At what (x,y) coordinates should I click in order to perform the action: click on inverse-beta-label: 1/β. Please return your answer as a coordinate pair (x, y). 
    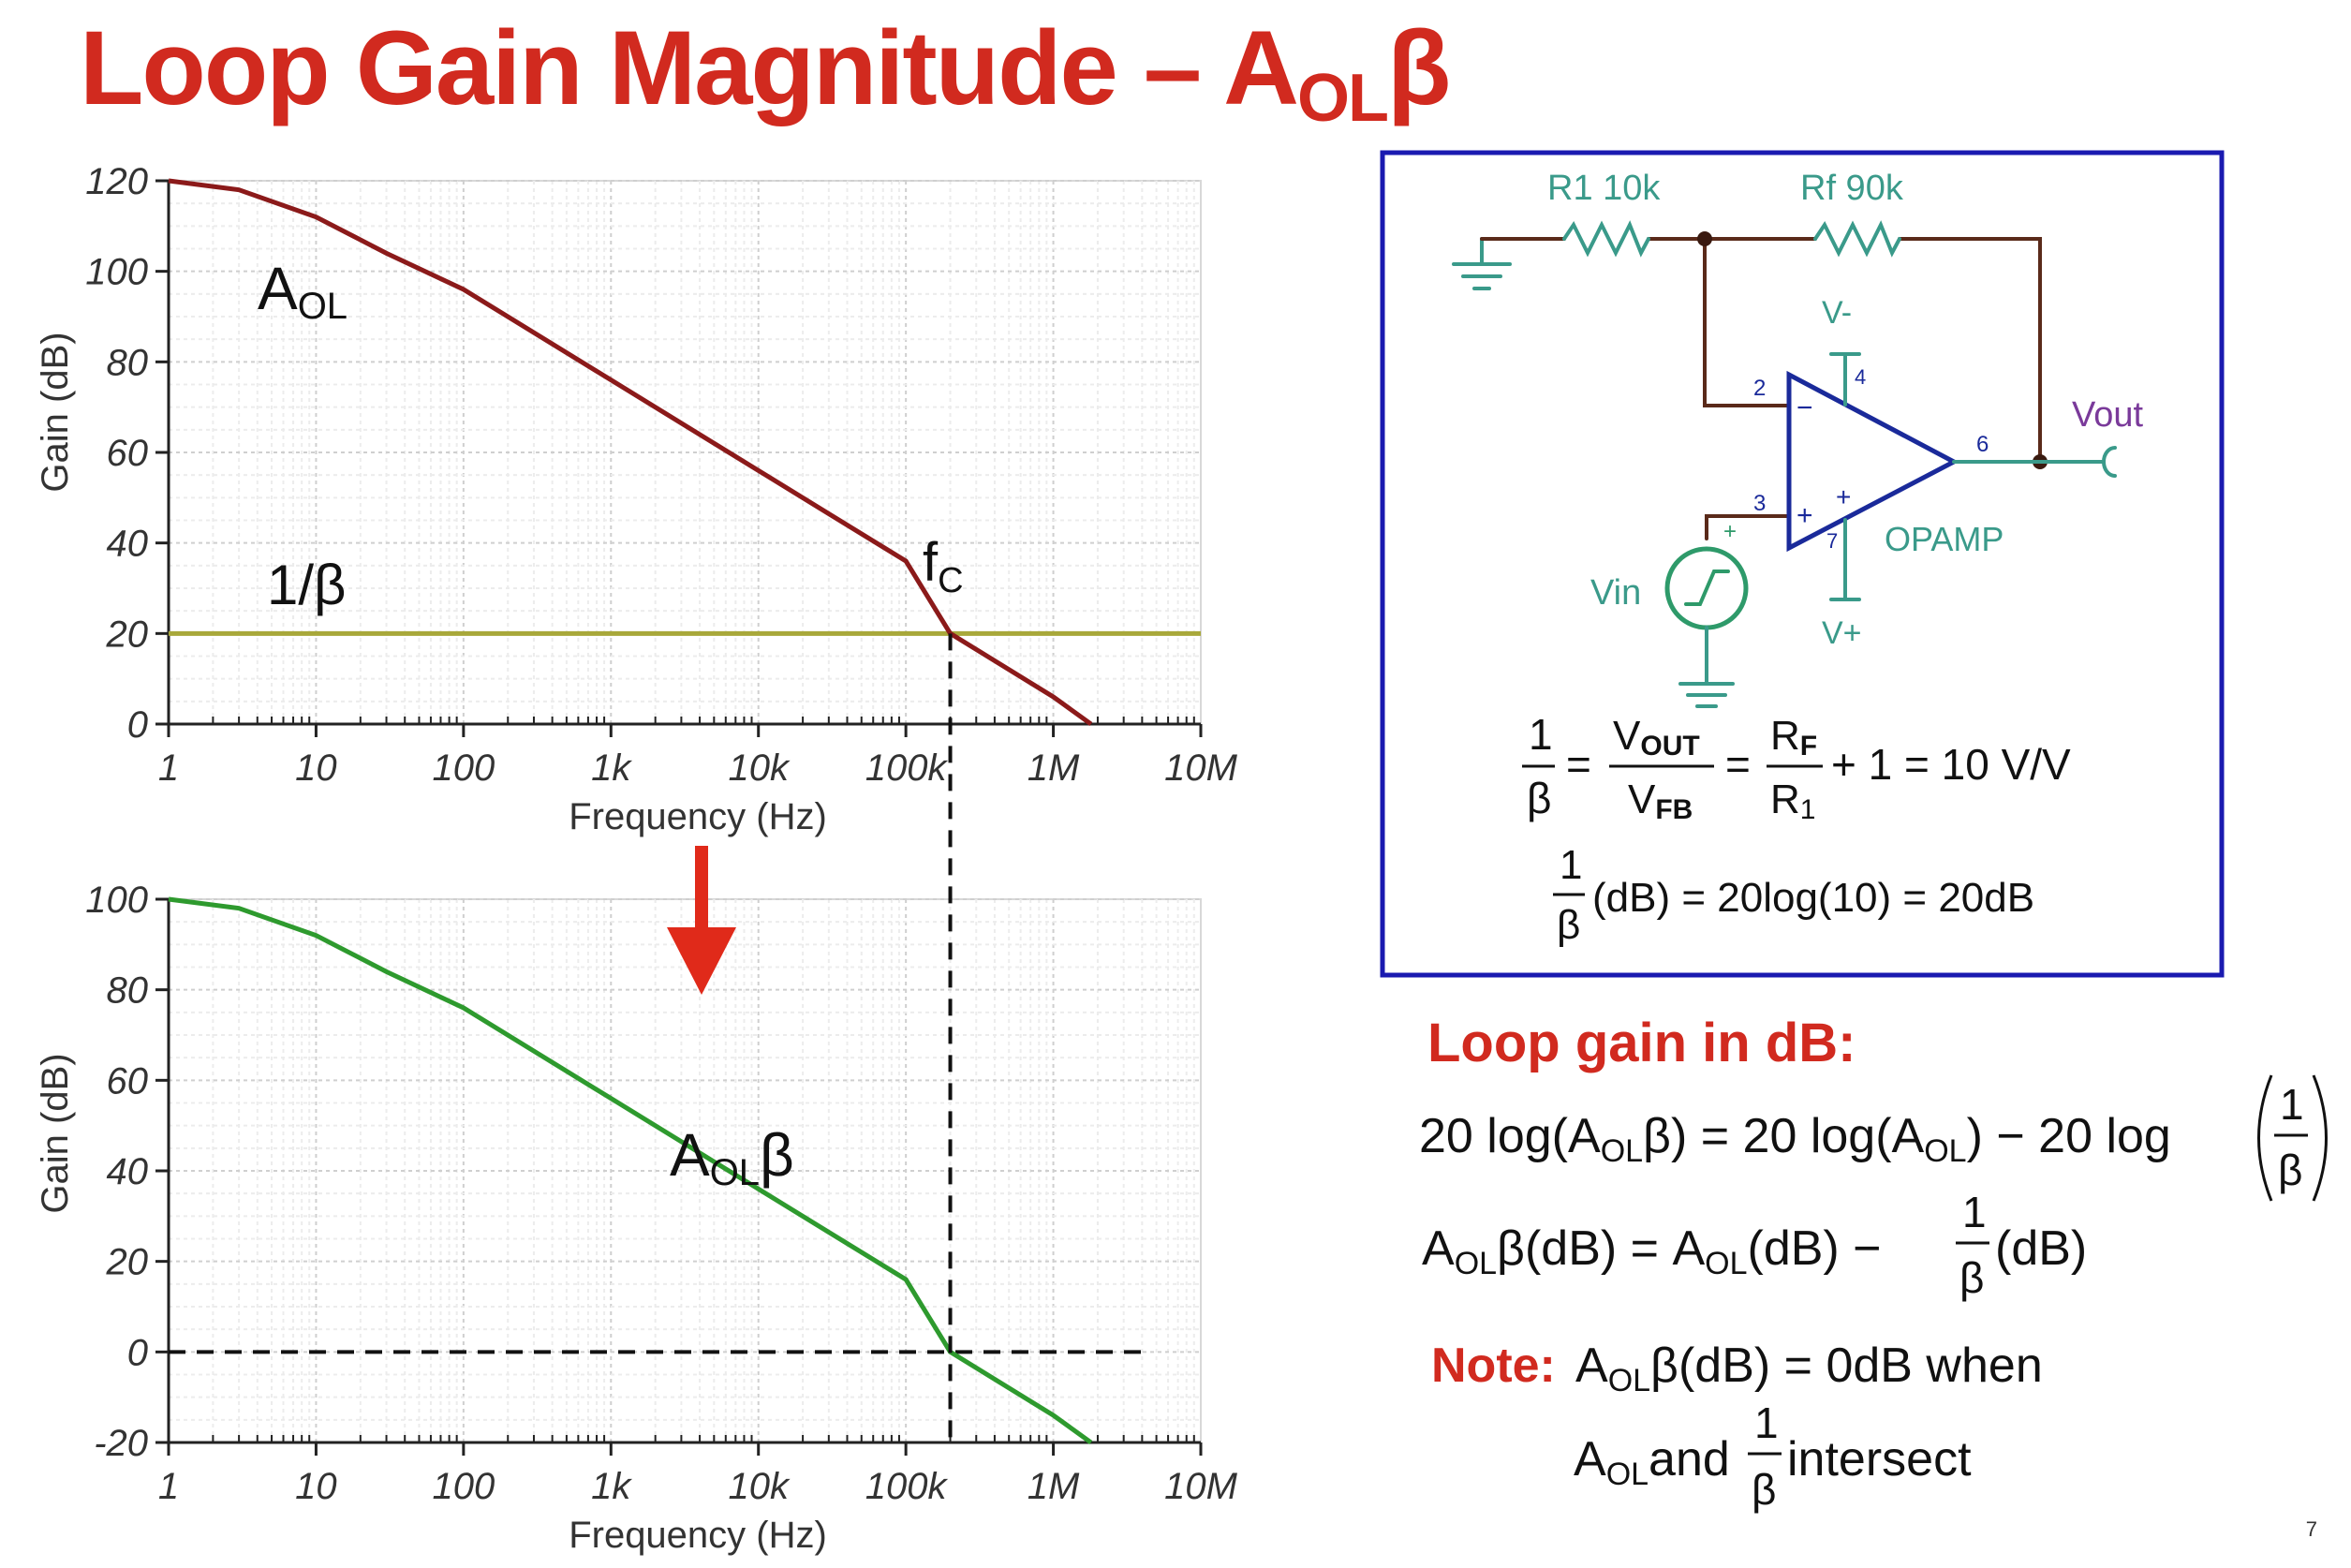
    Looking at the image, I should click on (307, 585).